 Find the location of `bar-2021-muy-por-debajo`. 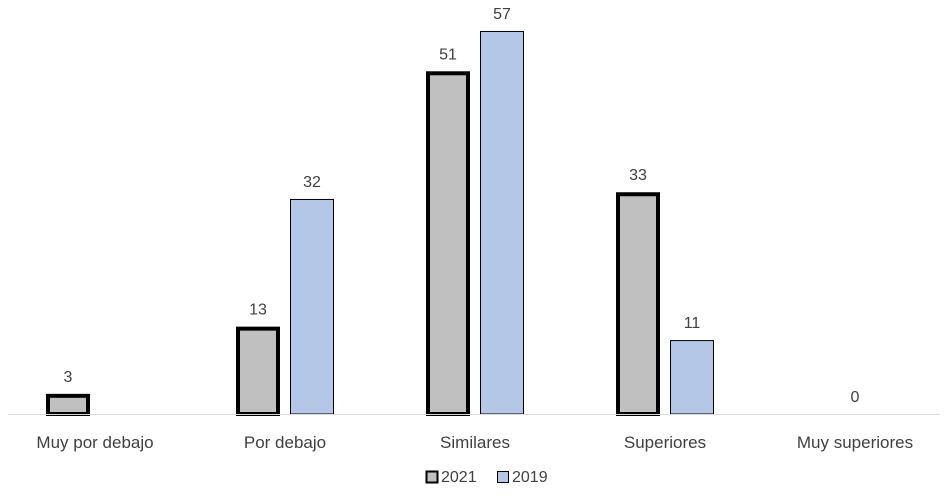

bar-2021-muy-por-debajo is located at coordinates (68, 404).